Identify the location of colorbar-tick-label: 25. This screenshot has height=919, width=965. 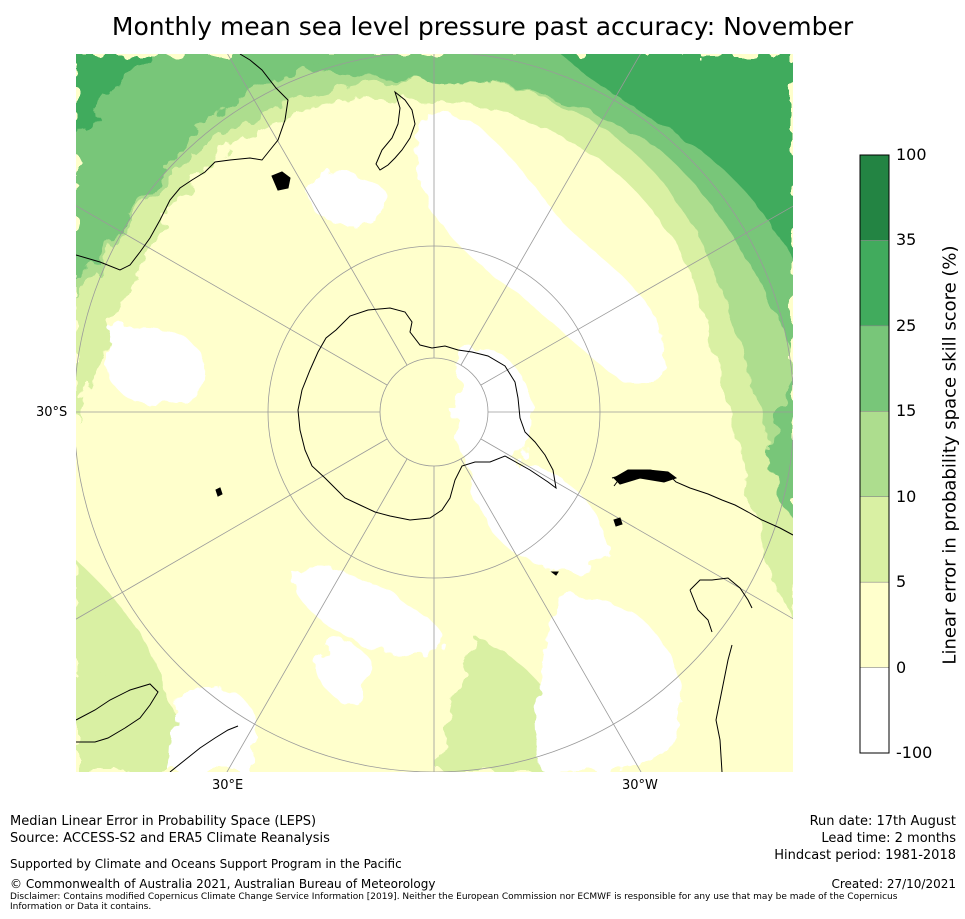
(906, 325).